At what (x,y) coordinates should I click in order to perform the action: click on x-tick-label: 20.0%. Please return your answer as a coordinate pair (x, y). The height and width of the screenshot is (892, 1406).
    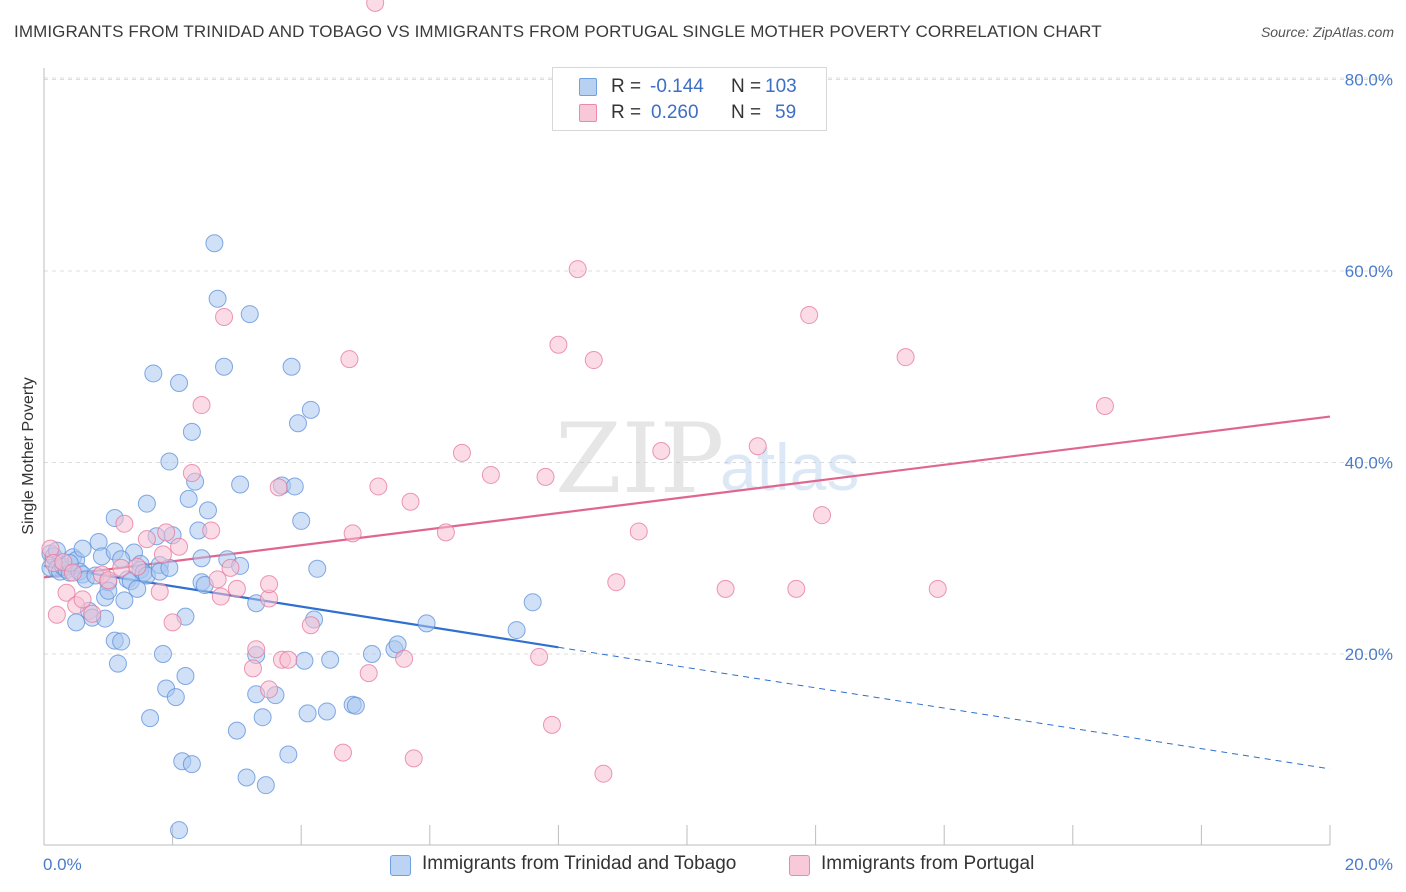
    Looking at the image, I should click on (1369, 864).